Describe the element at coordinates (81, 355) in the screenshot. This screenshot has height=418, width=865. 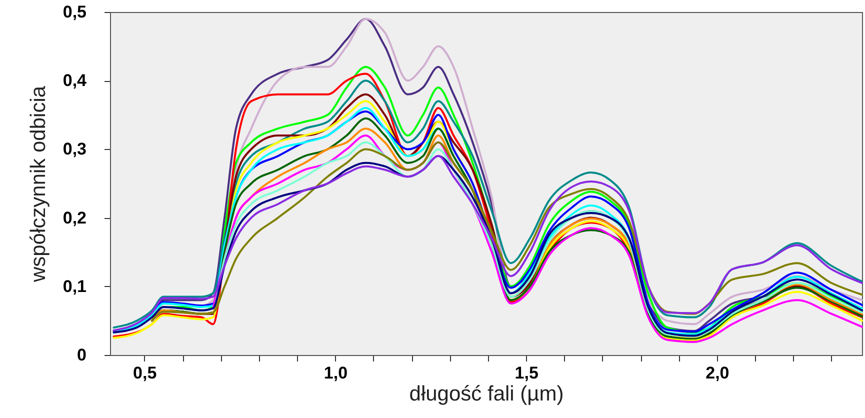
I see `y-tick-label: 0` at that location.